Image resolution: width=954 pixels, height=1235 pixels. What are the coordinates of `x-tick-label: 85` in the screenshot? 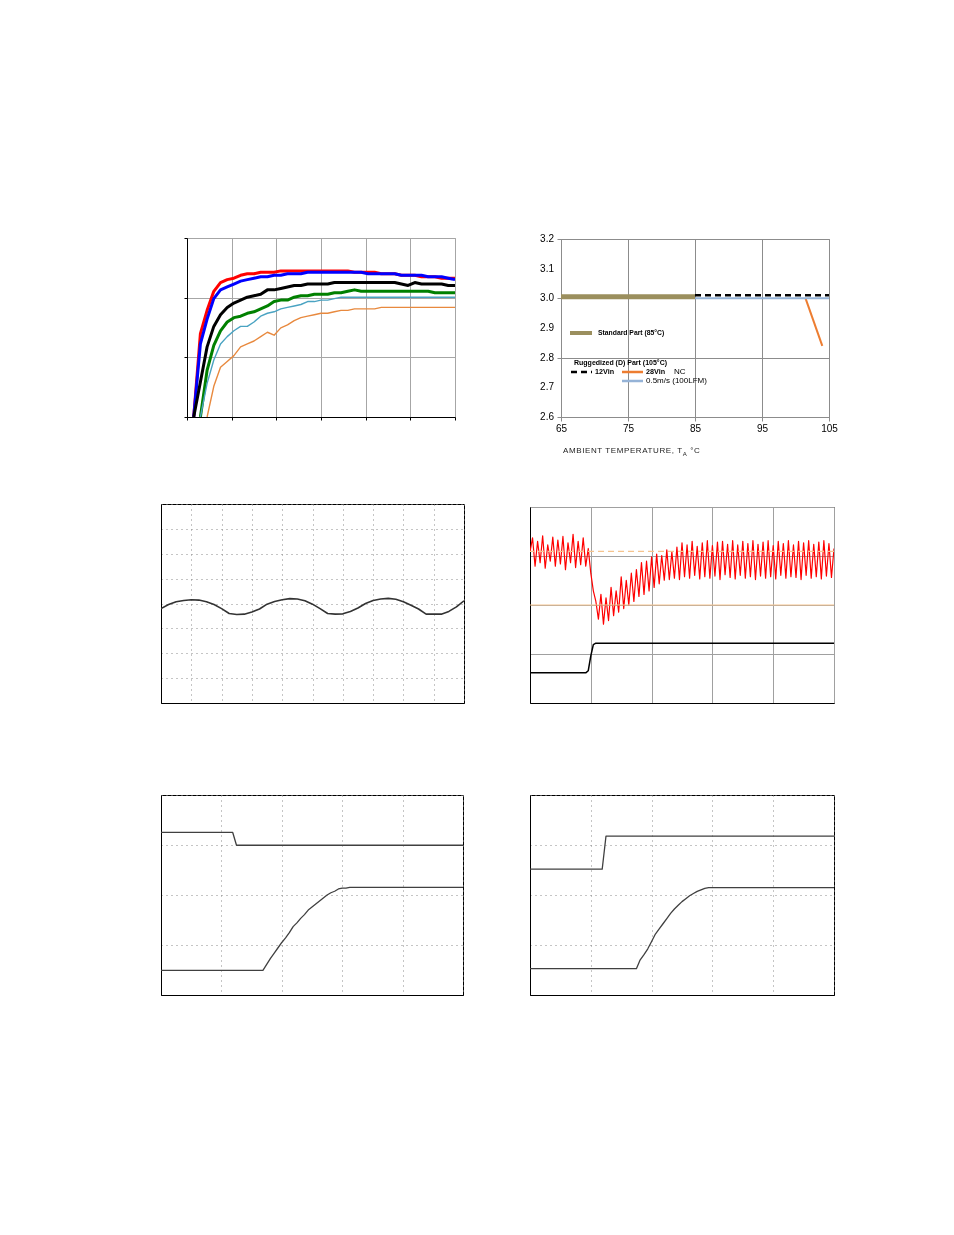 It's located at (695, 428).